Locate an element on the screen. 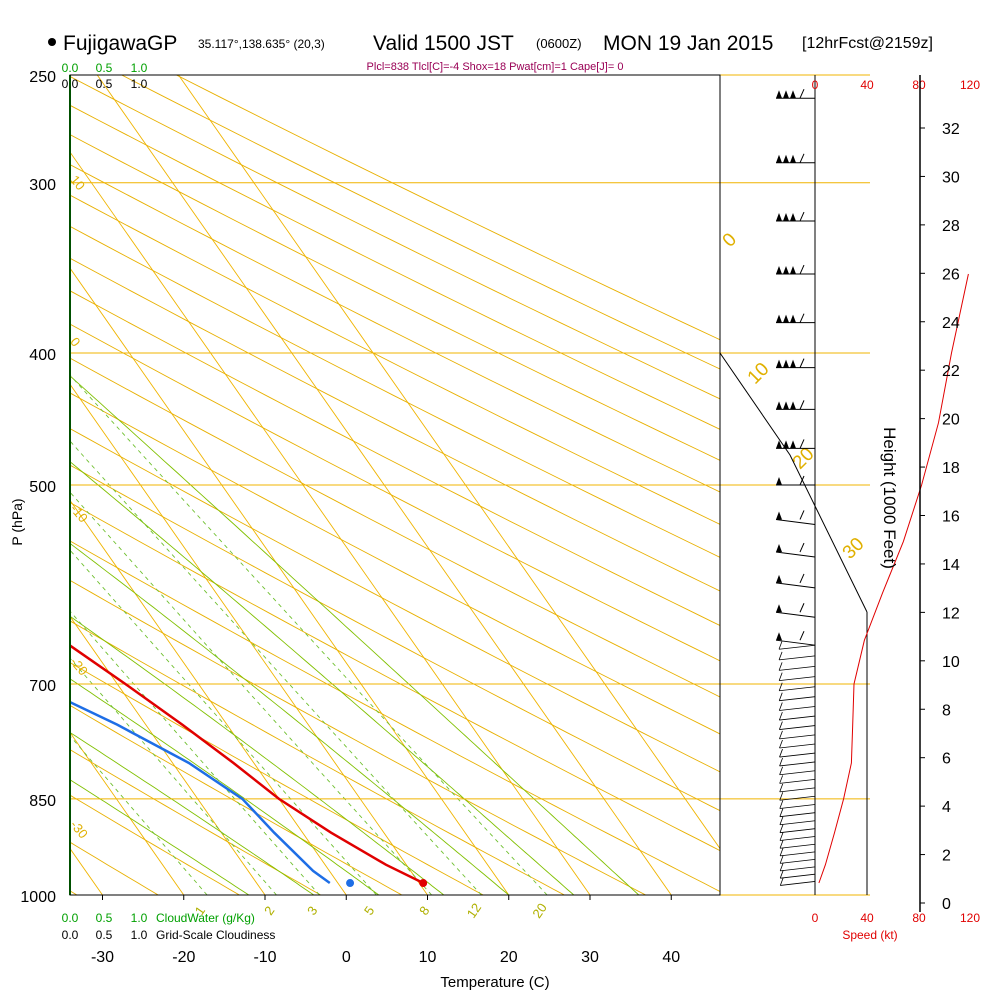 The width and height of the screenshot is (1000, 1000). wind-speed-top-tick: 40 is located at coordinates (867, 85).